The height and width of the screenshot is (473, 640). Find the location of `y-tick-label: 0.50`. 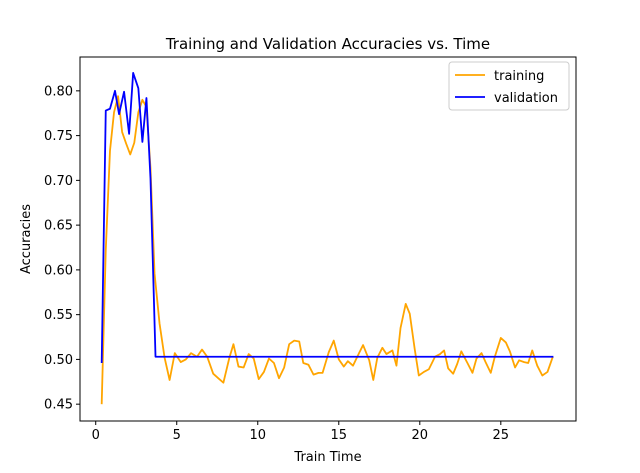

y-tick-label: 0.50 is located at coordinates (58, 360).